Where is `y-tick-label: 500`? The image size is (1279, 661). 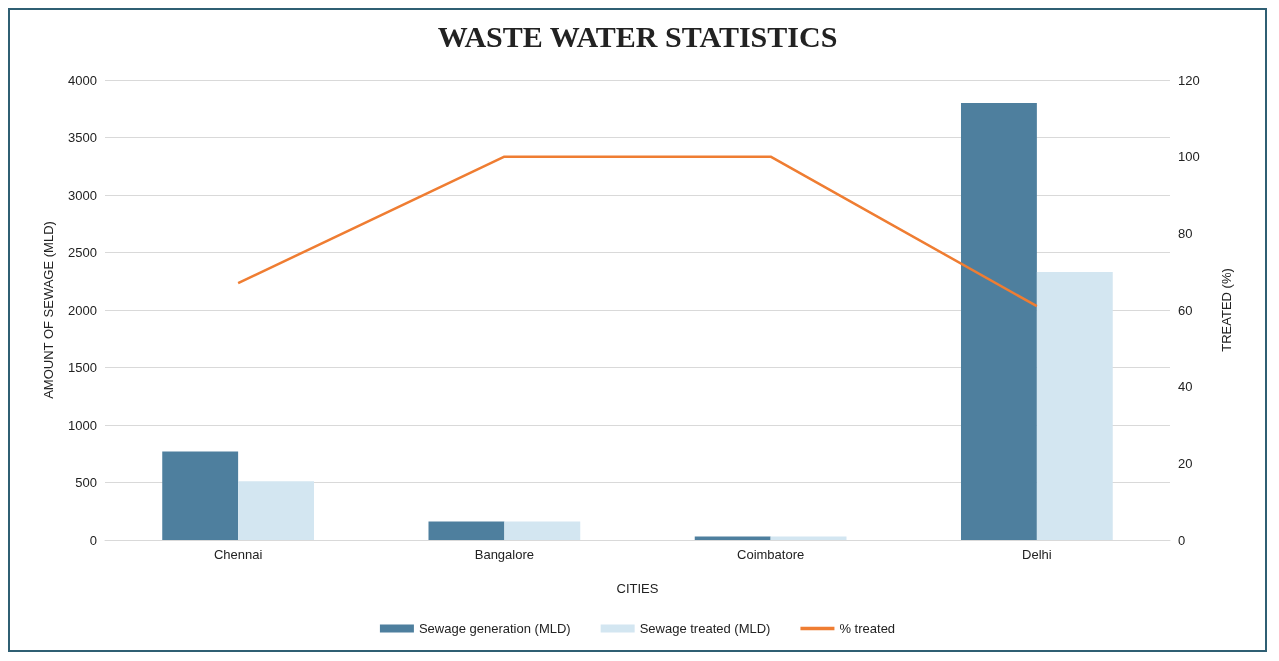 y-tick-label: 500 is located at coordinates (86, 482).